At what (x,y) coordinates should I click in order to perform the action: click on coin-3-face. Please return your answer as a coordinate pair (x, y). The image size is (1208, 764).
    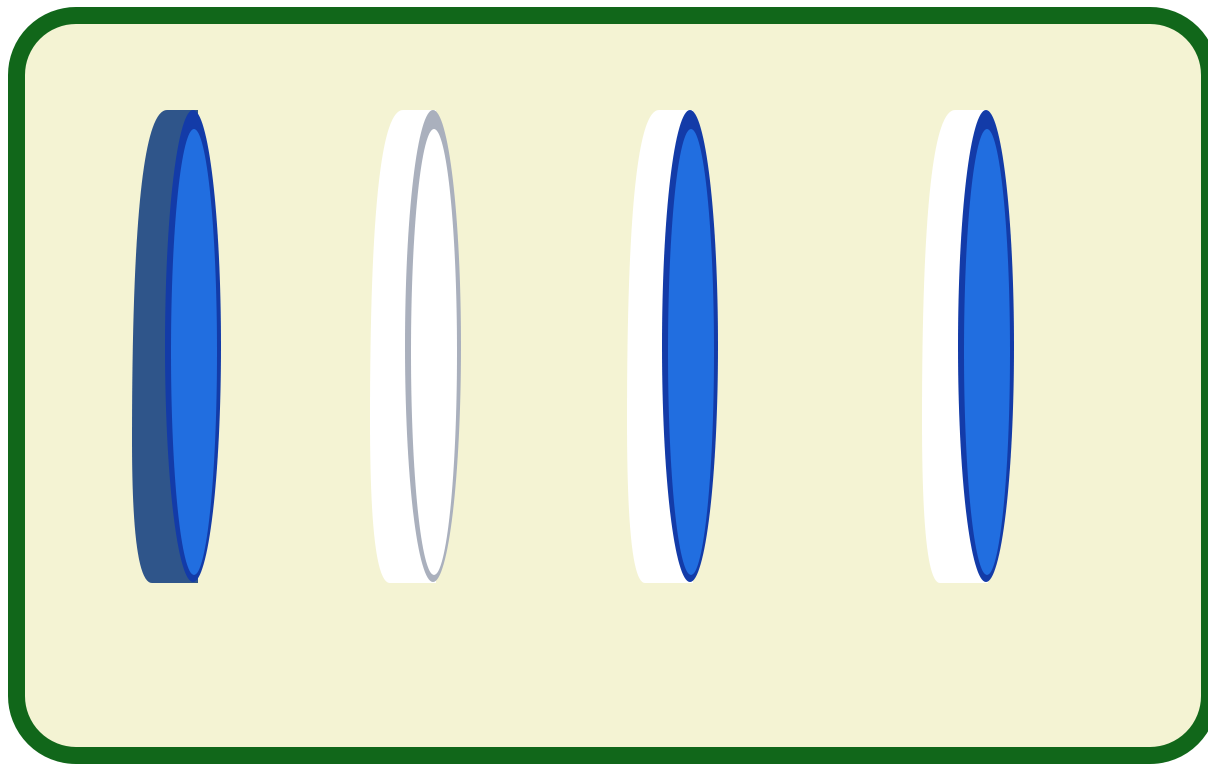
    Looking at the image, I should click on (691, 352).